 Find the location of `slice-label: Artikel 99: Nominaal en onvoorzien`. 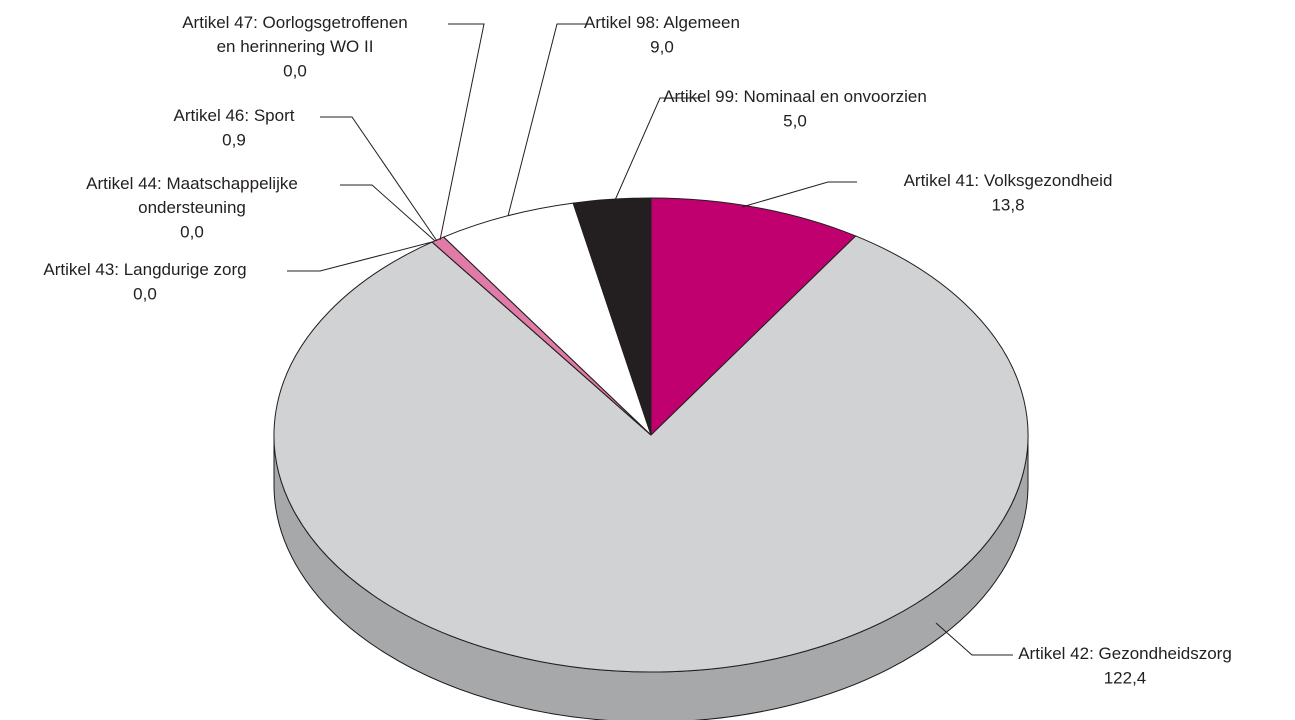

slice-label: Artikel 99: Nominaal en onvoorzien is located at coordinates (795, 96).